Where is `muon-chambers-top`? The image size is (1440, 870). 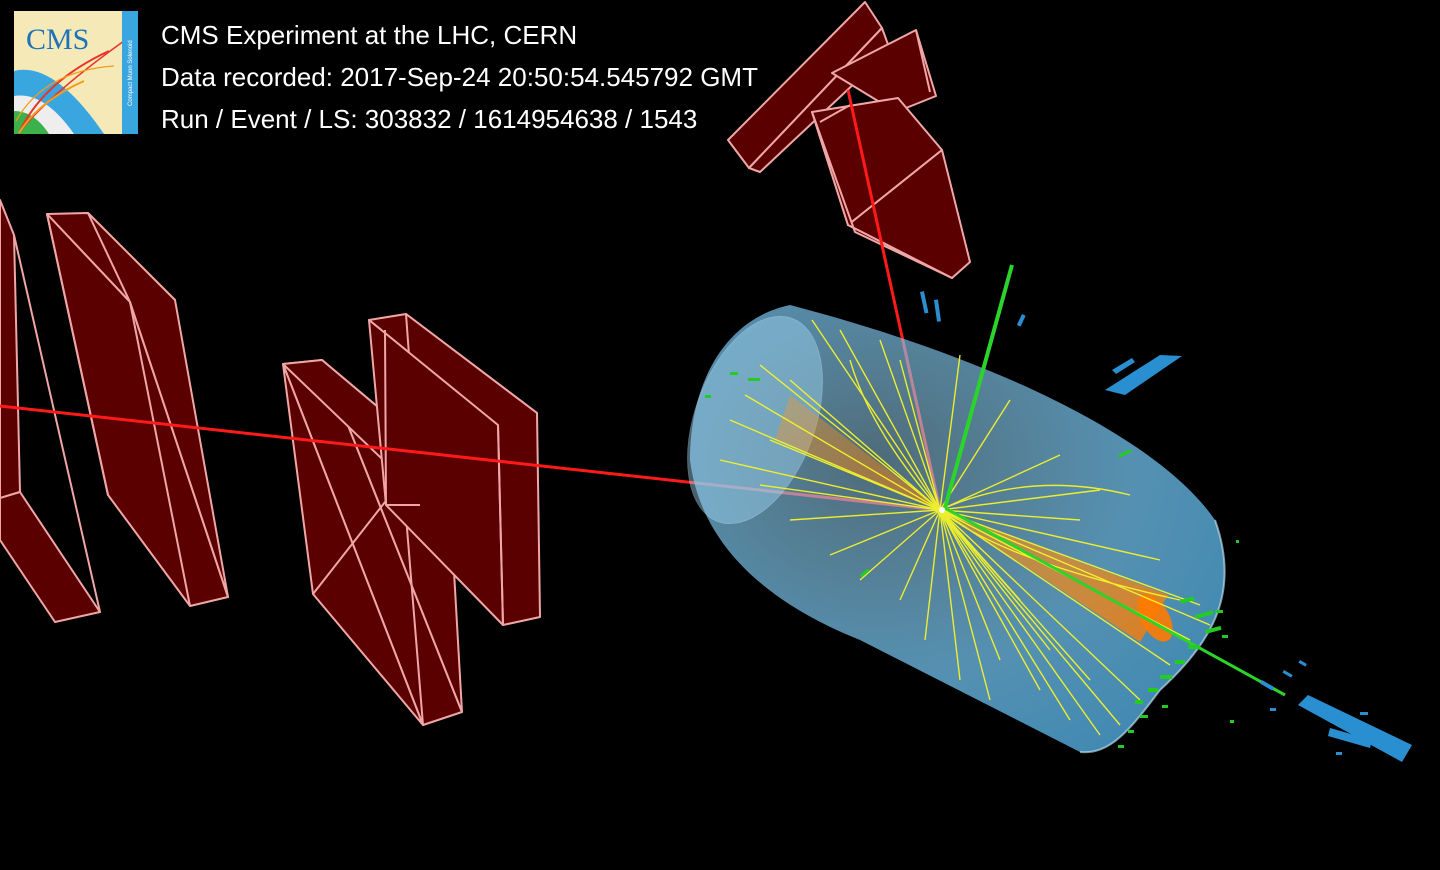 muon-chambers-top is located at coordinates (849, 140).